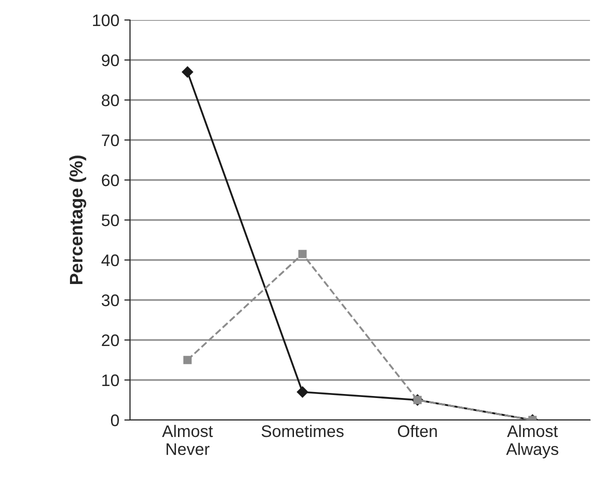  Describe the element at coordinates (114, 420) in the screenshot. I see `y-tick-label: 0` at that location.